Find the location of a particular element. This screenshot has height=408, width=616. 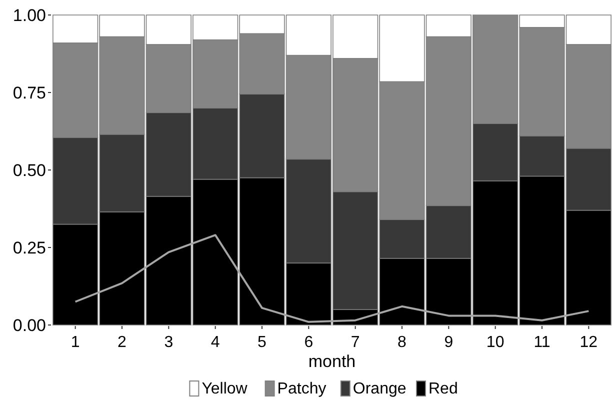

x-tick-label: 3 is located at coordinates (169, 342).